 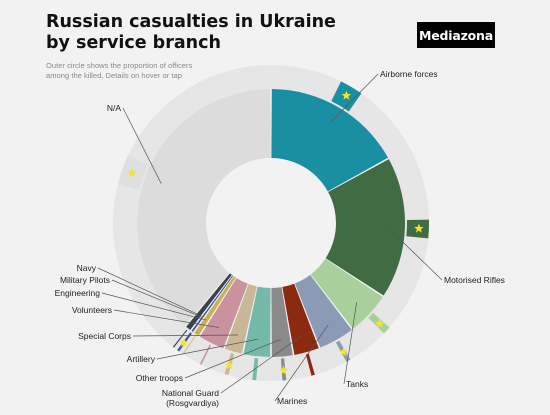 I want to click on leader-line-tanks, so click(x=350, y=343).